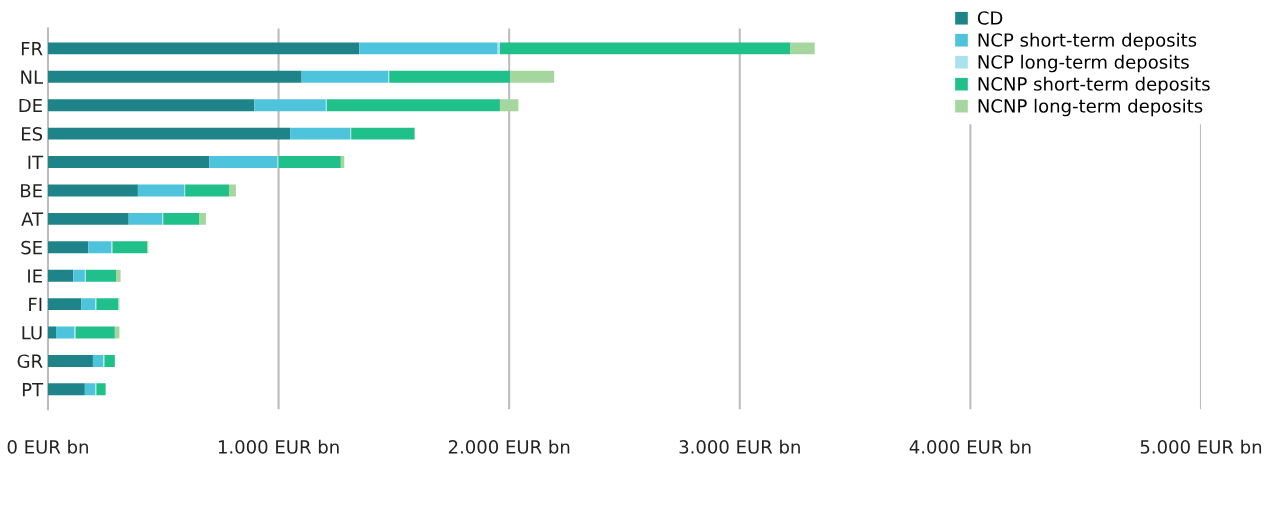  I want to click on y-tick-label: IT, so click(36, 162).